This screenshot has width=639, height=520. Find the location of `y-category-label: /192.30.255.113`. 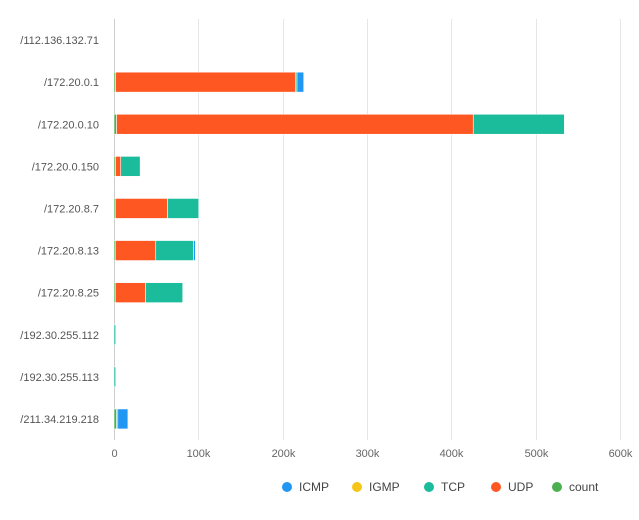

y-category-label: /192.30.255.113 is located at coordinates (59, 378).